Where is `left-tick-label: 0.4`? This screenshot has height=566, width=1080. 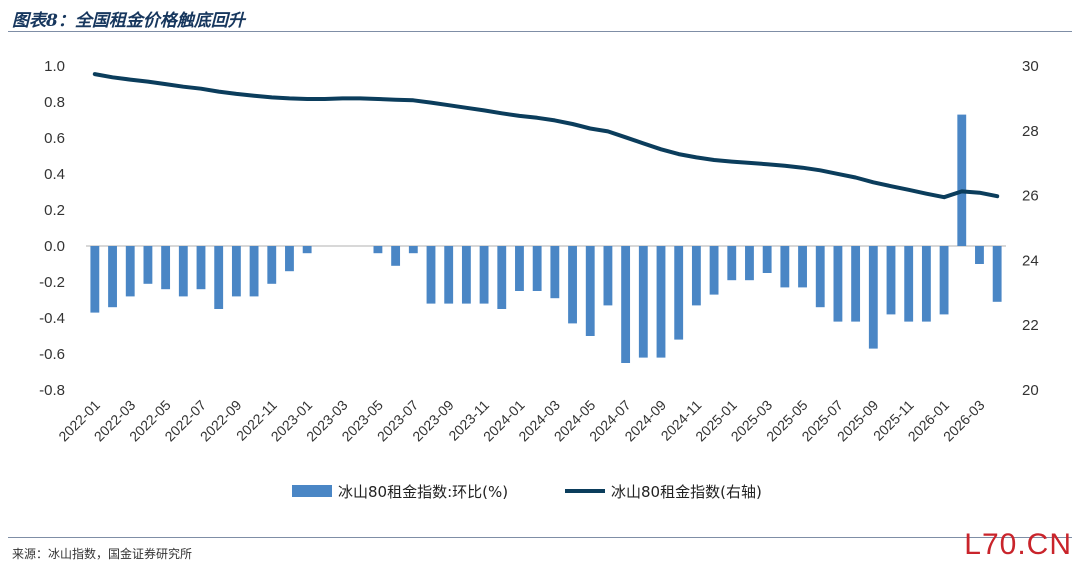 left-tick-label: 0.4 is located at coordinates (54, 174).